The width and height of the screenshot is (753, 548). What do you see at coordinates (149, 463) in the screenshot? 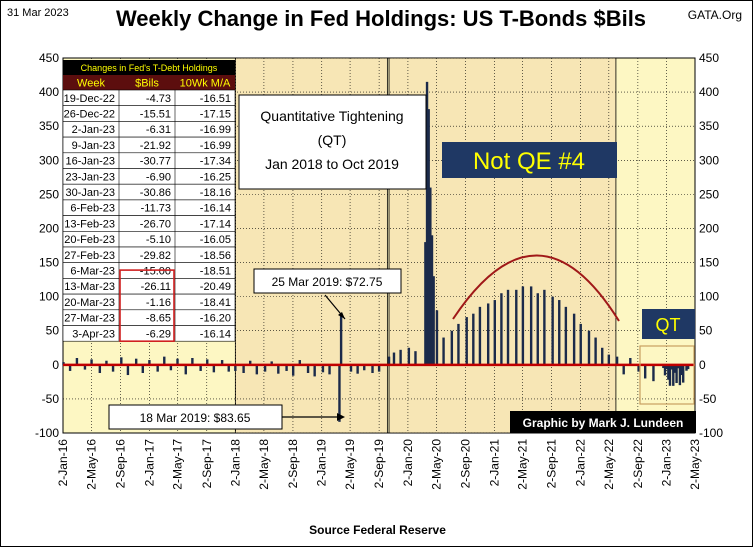
I see `x-tick-label: 2-Jan-17` at bounding box center [149, 463].